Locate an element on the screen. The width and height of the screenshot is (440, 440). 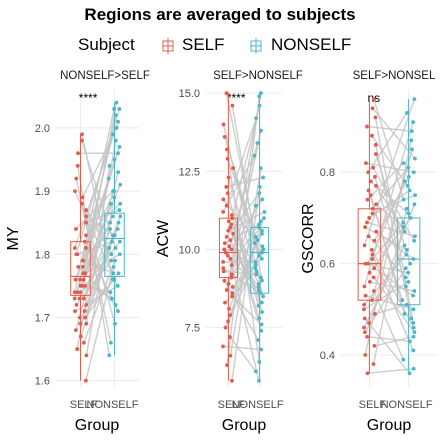
legend-label-self: SELF is located at coordinates (203, 44).